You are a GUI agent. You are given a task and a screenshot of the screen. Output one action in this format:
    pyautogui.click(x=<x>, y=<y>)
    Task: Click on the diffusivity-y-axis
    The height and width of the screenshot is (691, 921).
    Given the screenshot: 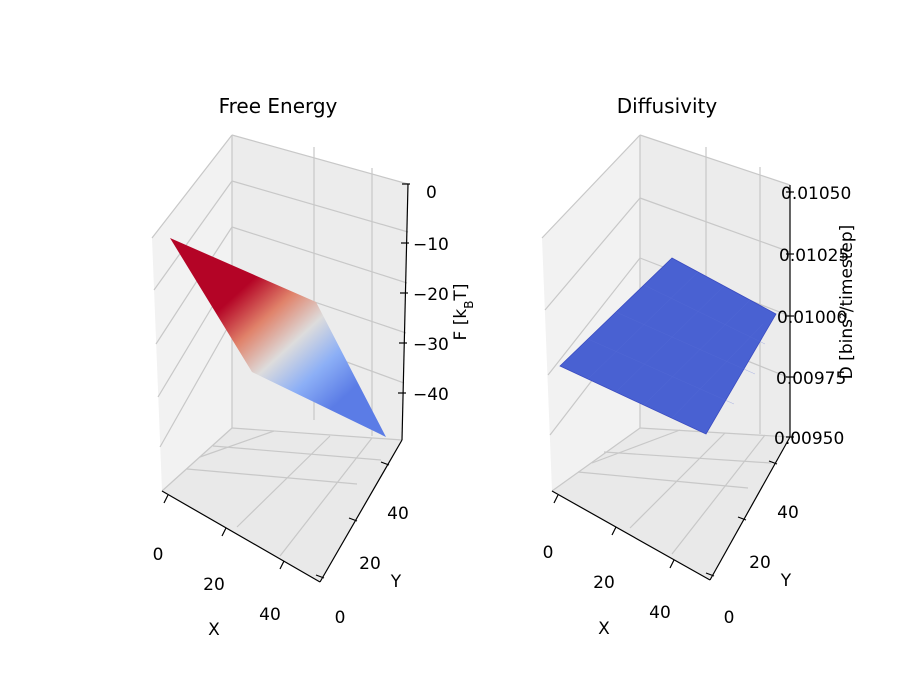 What is the action you would take?
    pyautogui.click(x=750, y=508)
    